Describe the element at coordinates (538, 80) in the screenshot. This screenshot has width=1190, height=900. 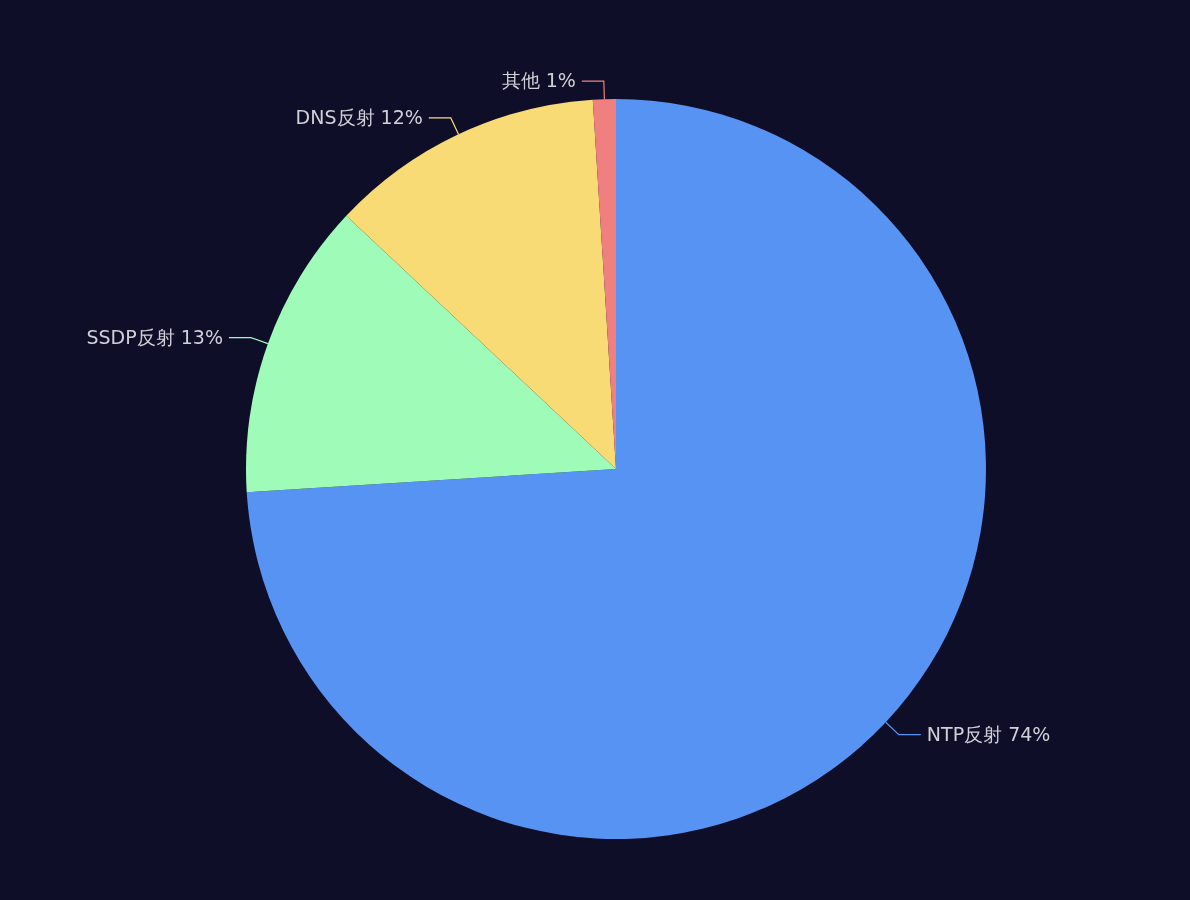
I see `slice-label: 其他 1%` at that location.